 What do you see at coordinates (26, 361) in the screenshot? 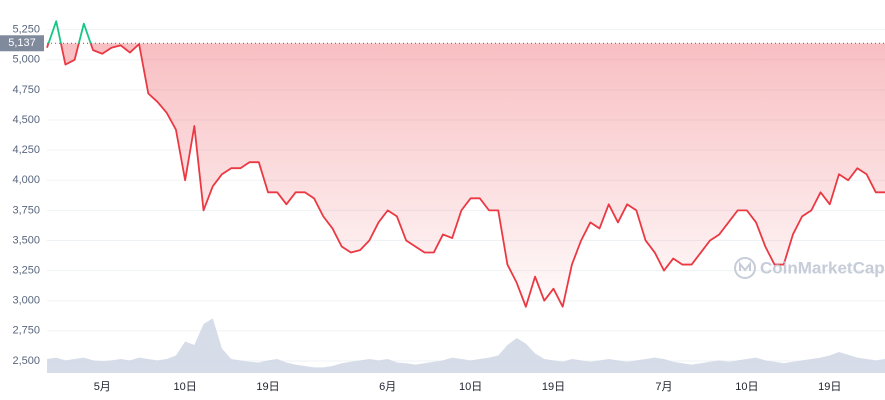
I see `y-tick-label: 2,500` at bounding box center [26, 361].